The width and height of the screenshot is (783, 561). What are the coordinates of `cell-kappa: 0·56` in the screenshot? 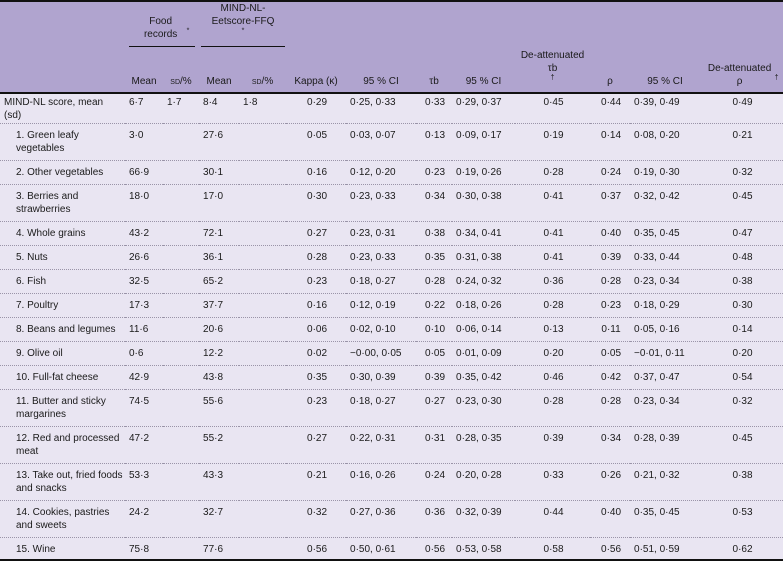 It's located at (316, 548).